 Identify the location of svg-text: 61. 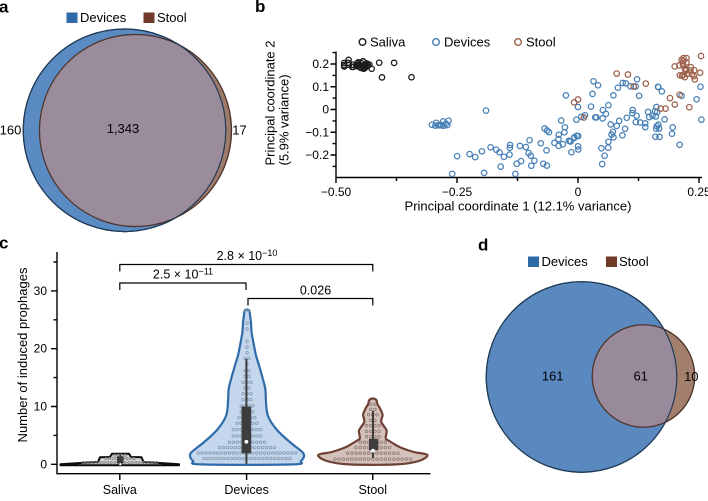
(640, 376).